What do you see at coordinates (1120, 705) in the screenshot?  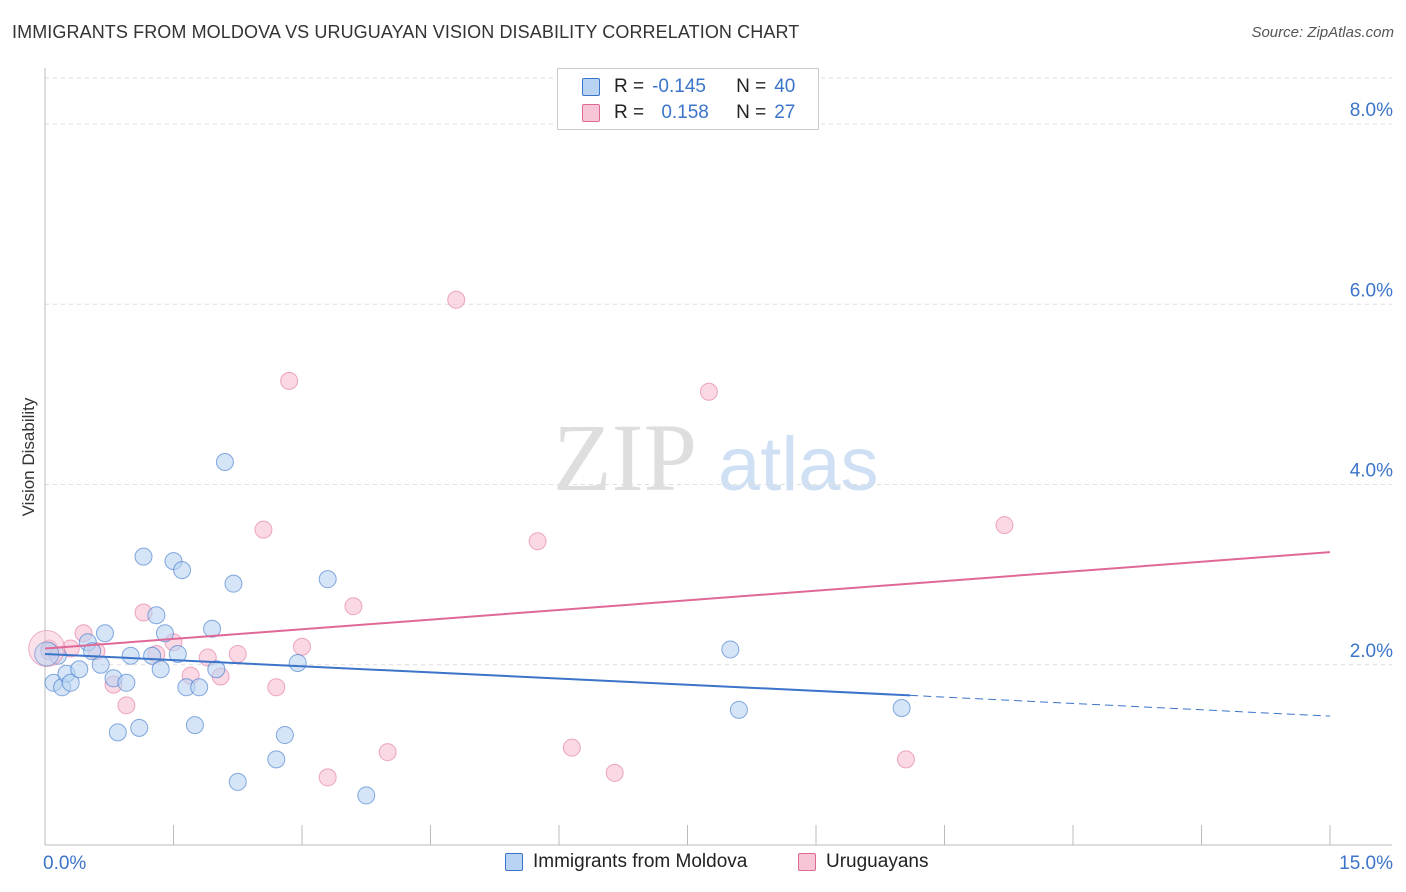 I see `moldova-trend-line-extrapolated` at bounding box center [1120, 705].